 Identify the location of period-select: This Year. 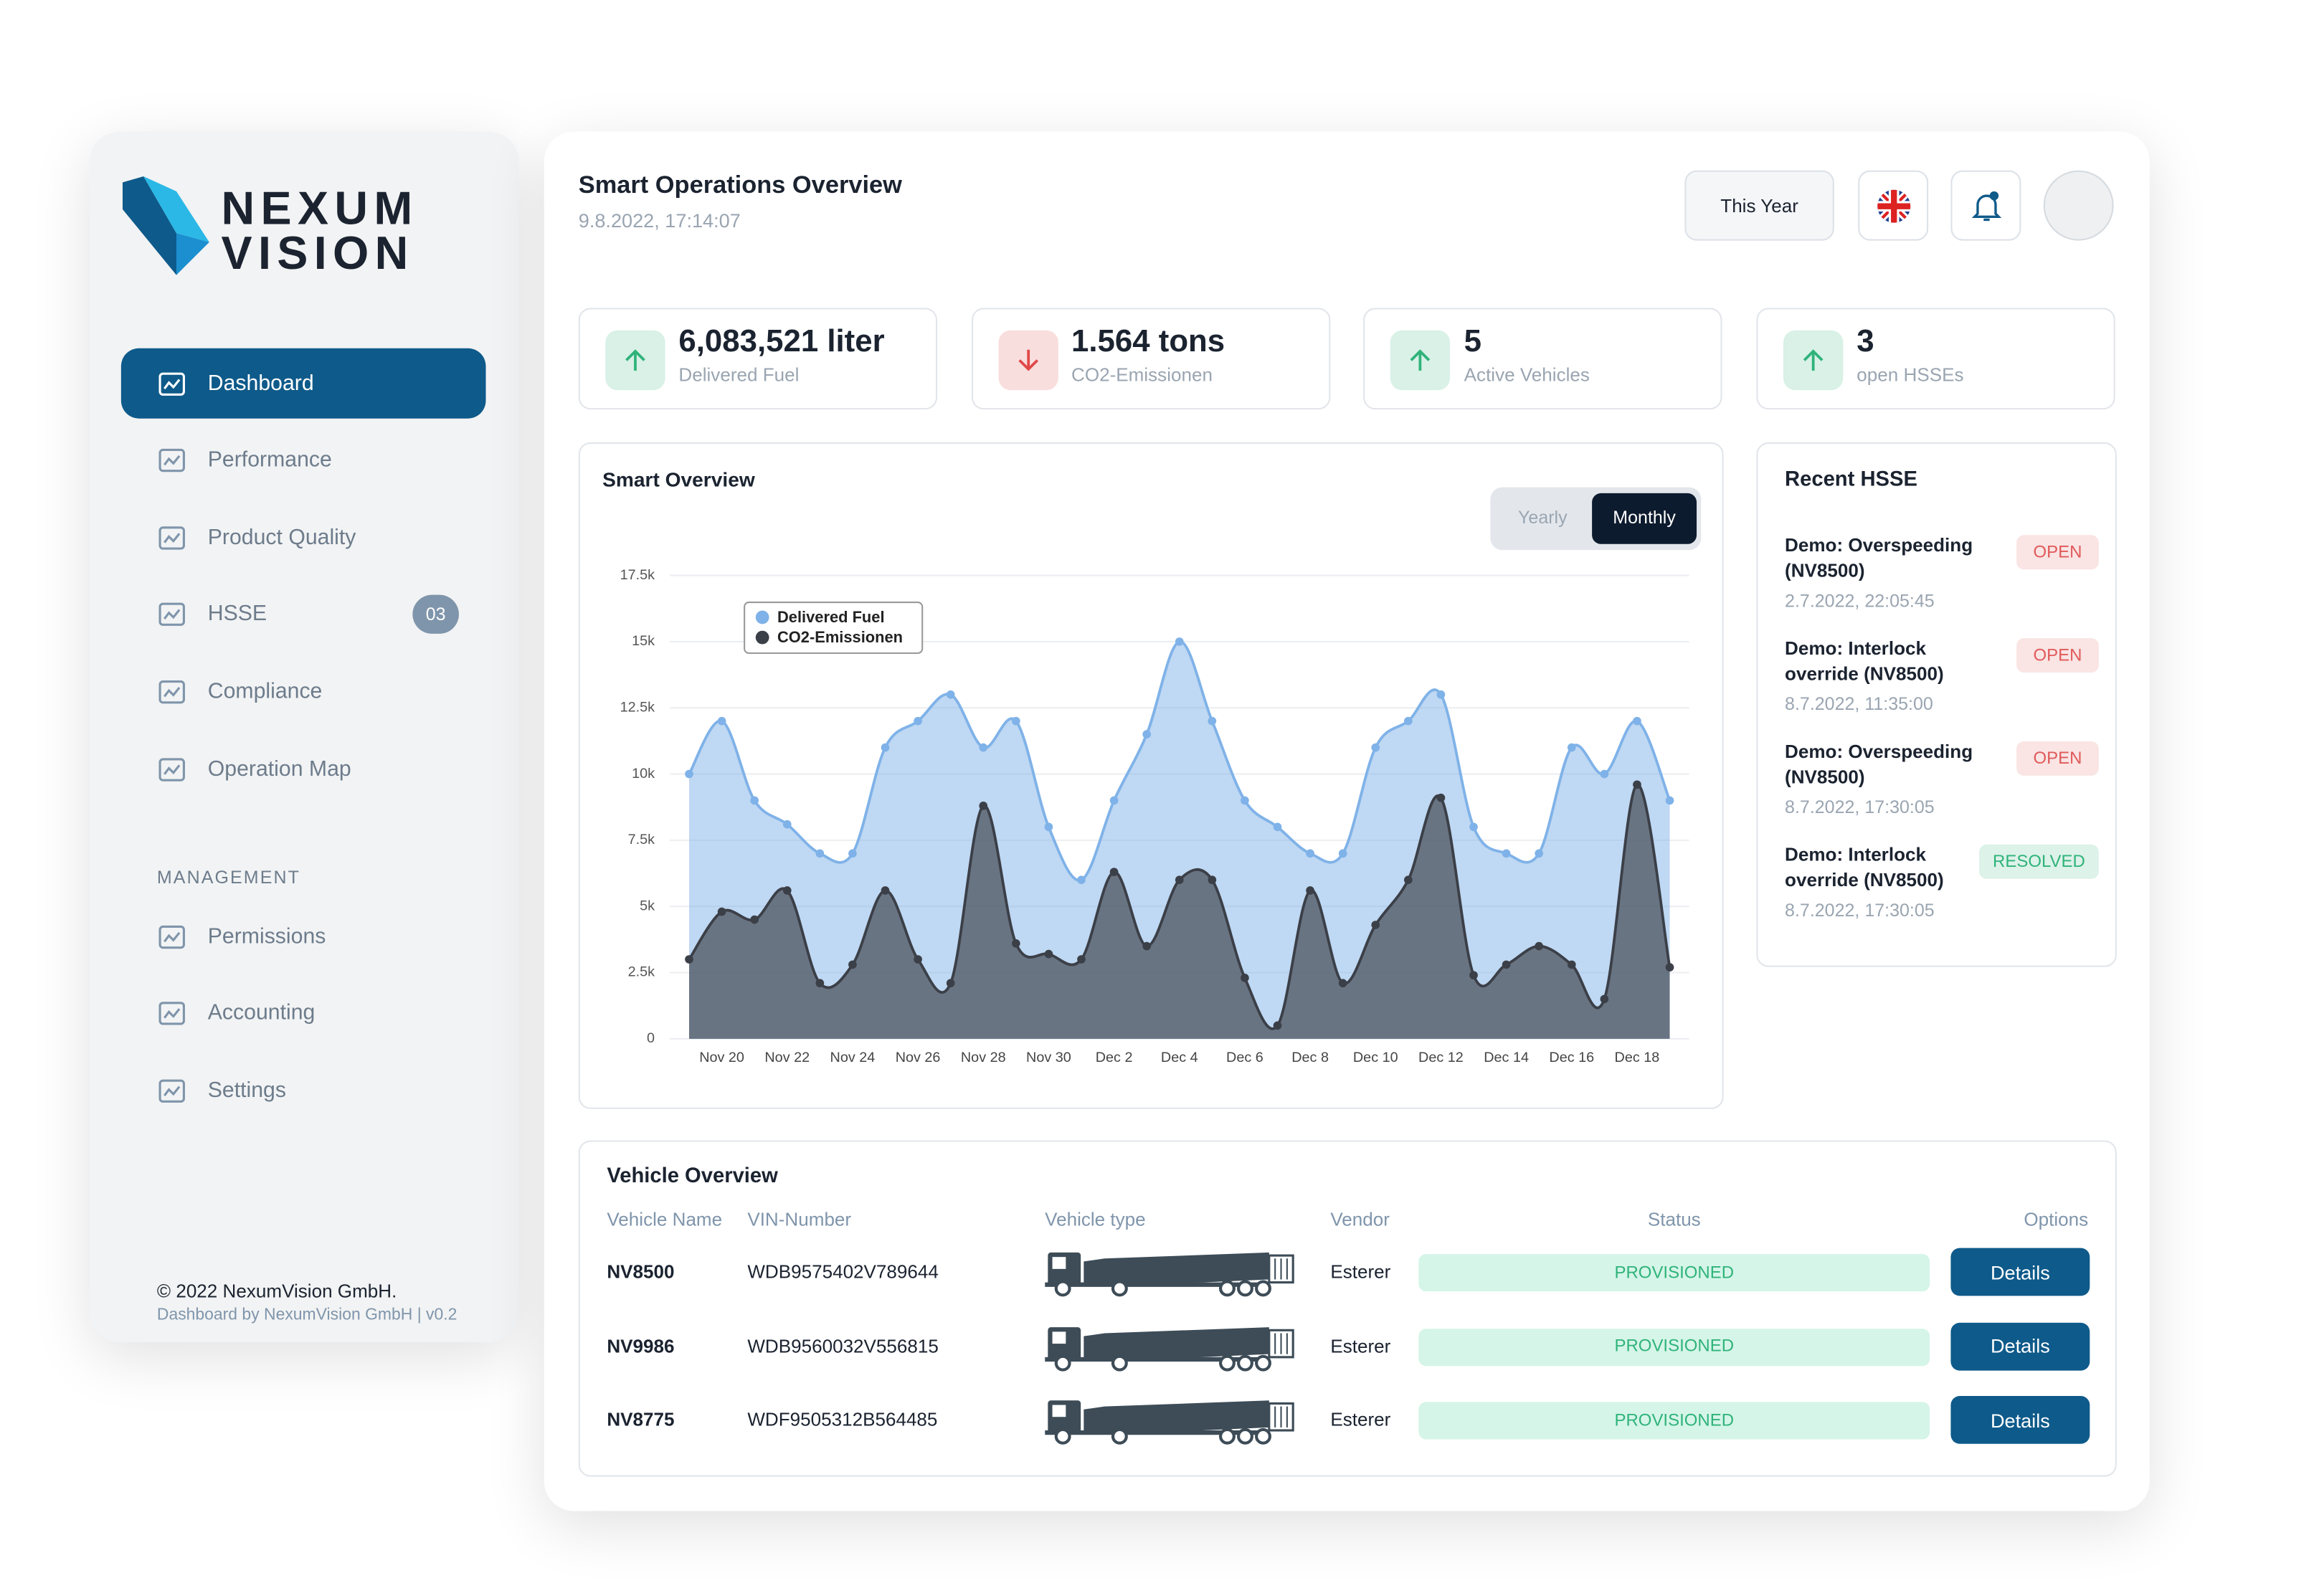
(1759, 205).